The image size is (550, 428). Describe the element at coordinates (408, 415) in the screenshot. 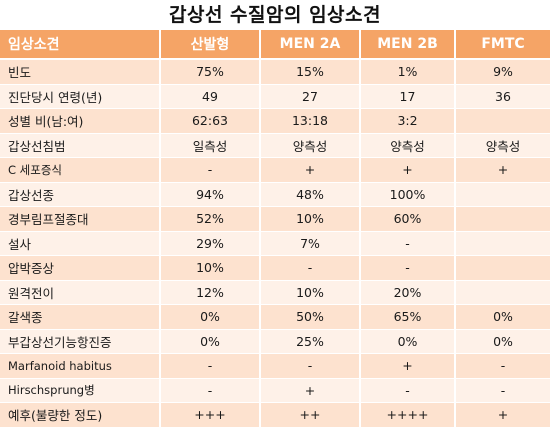

I see `table-cell: ++++` at that location.